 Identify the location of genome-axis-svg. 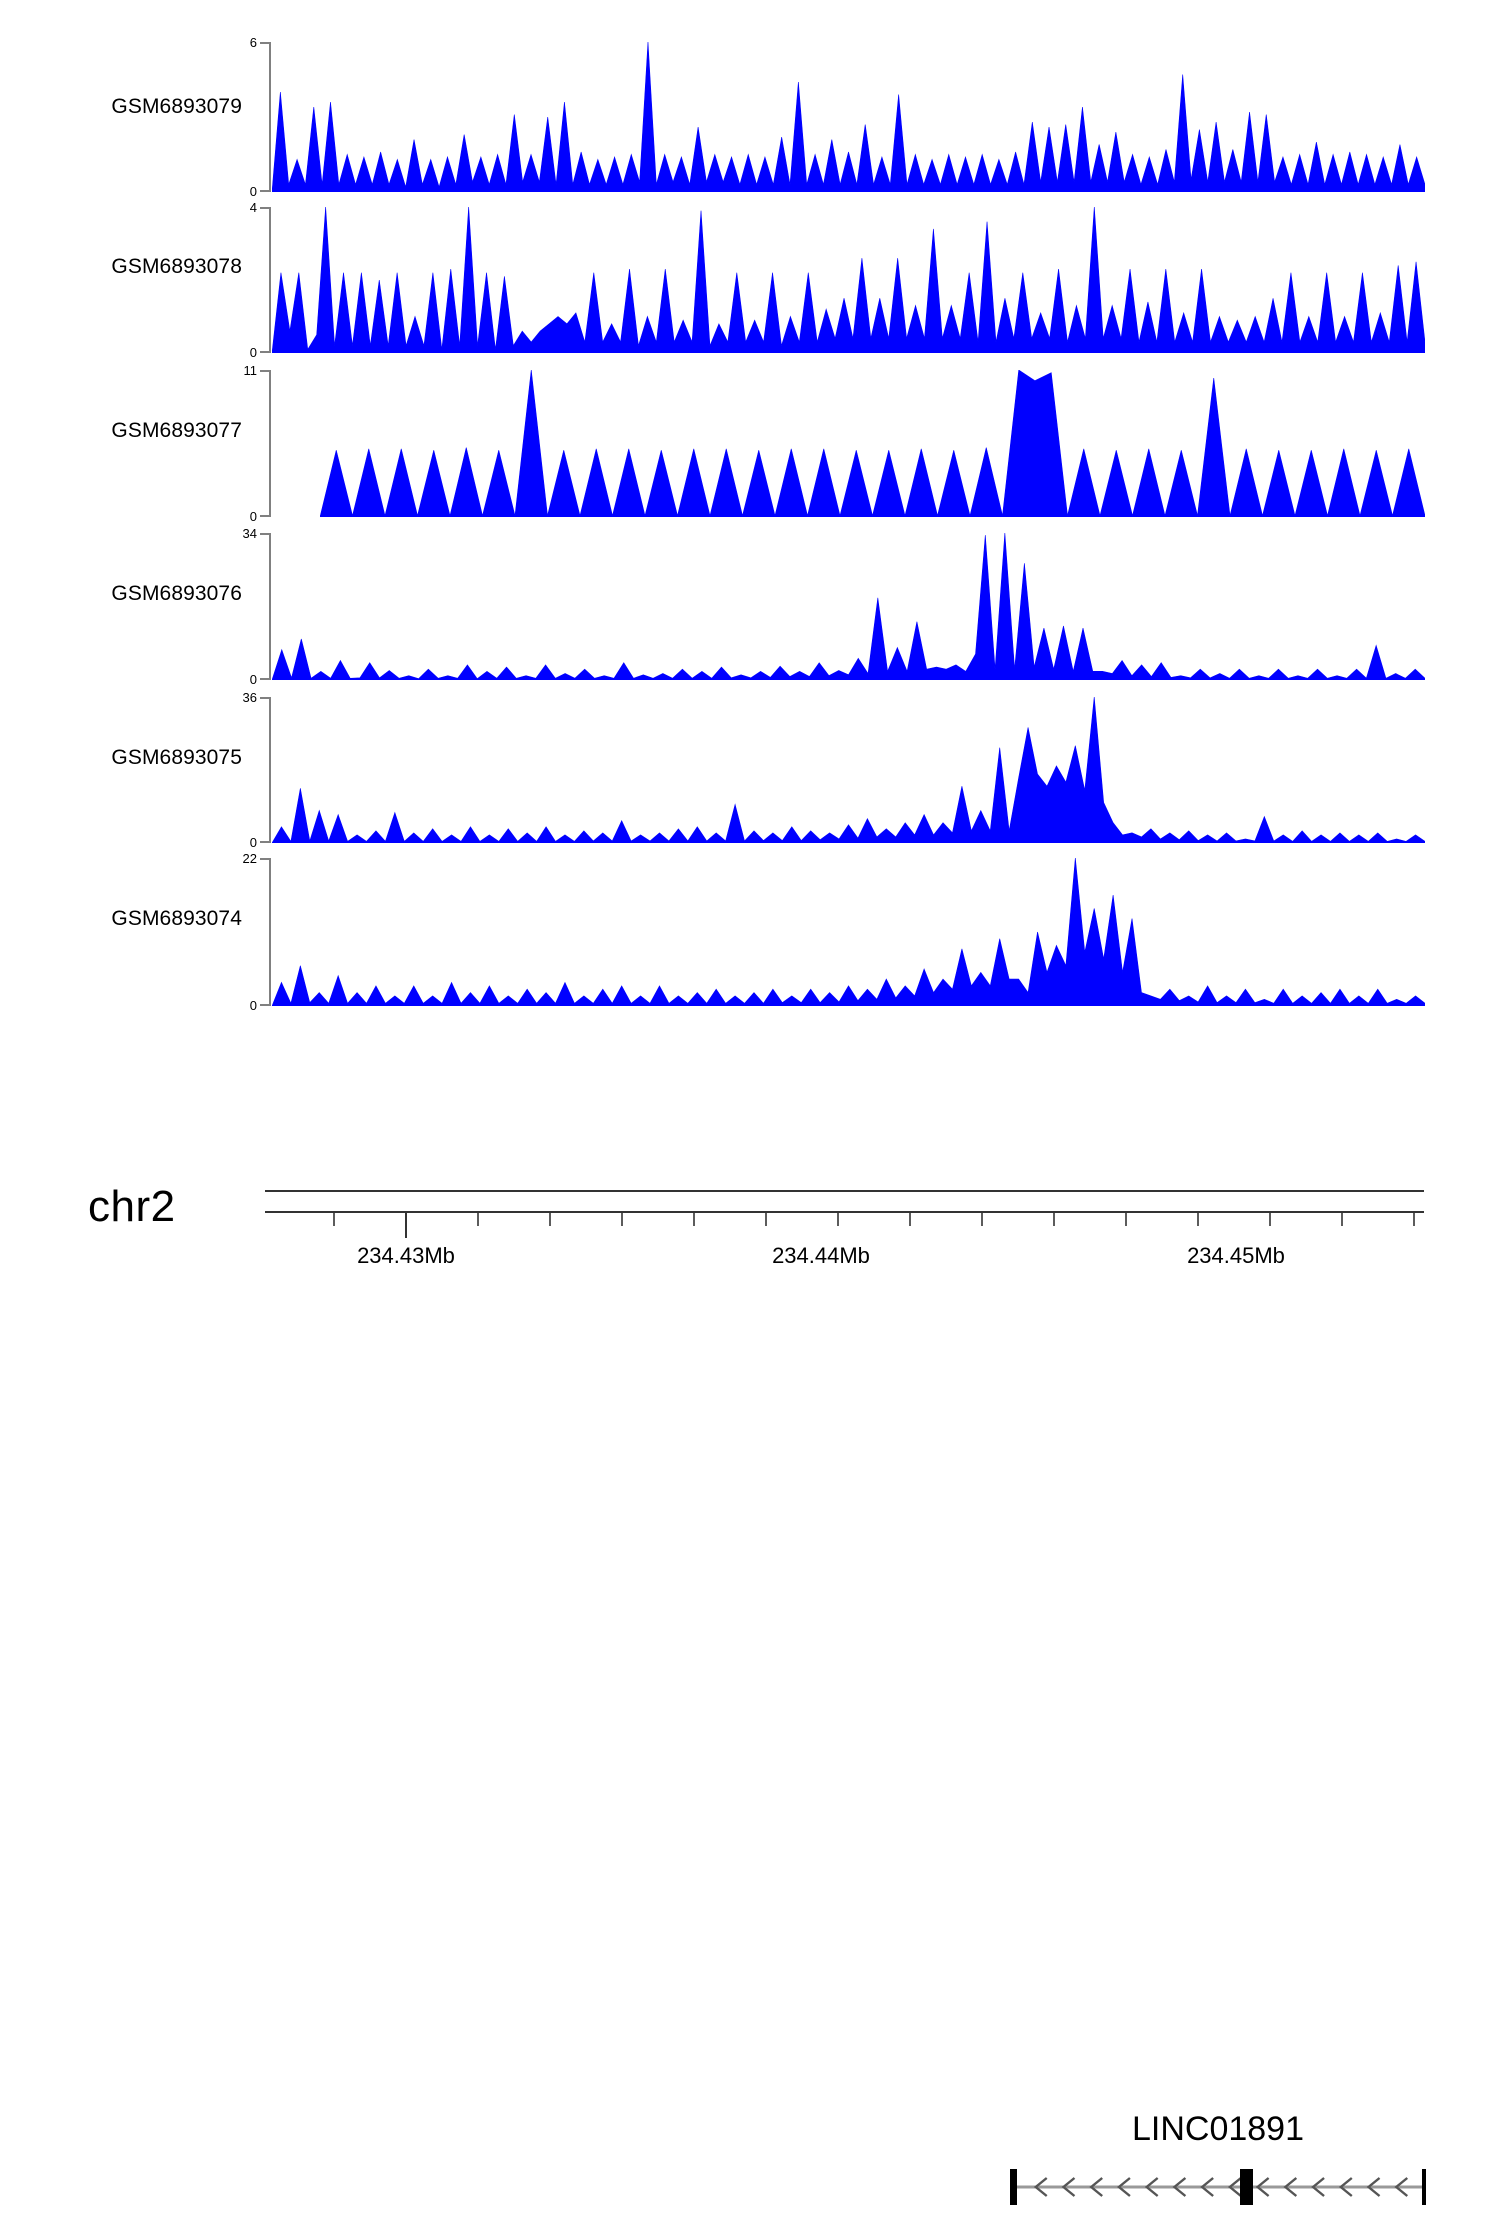
(844, 1214).